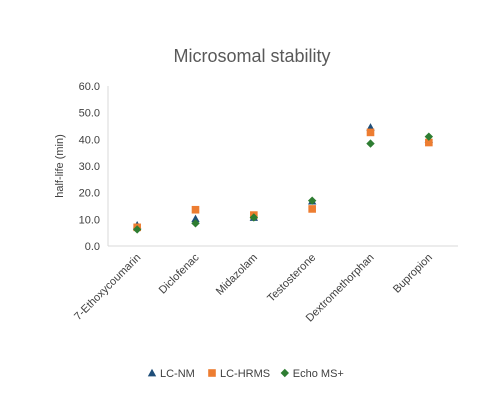 The width and height of the screenshot is (502, 408). Describe the element at coordinates (89, 220) in the screenshot. I see `y-tick-label: 10.0` at that location.